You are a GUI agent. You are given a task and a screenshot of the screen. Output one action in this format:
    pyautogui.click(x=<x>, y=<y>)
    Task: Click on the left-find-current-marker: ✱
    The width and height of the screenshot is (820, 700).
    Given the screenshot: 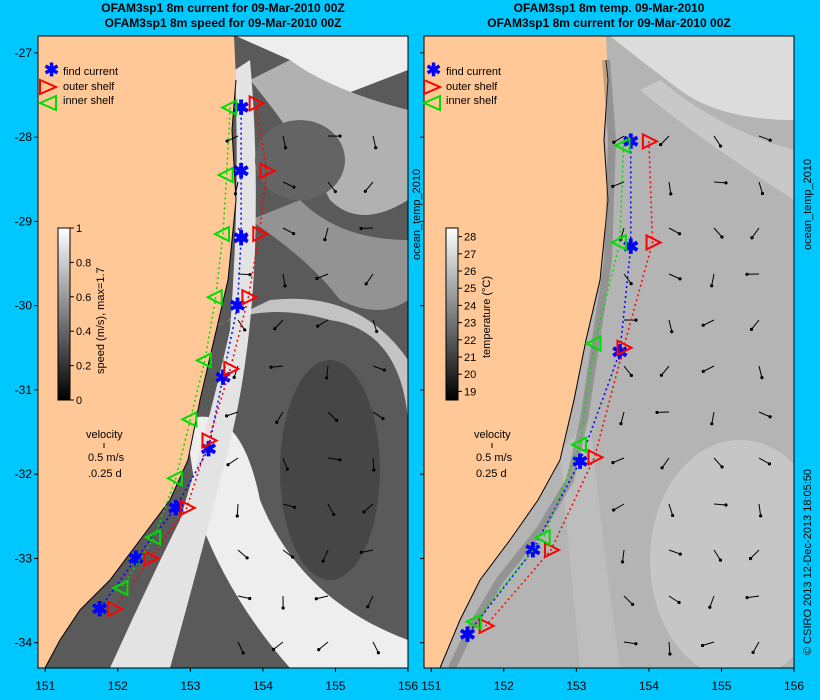 What is the action you would take?
    pyautogui.click(x=241, y=239)
    